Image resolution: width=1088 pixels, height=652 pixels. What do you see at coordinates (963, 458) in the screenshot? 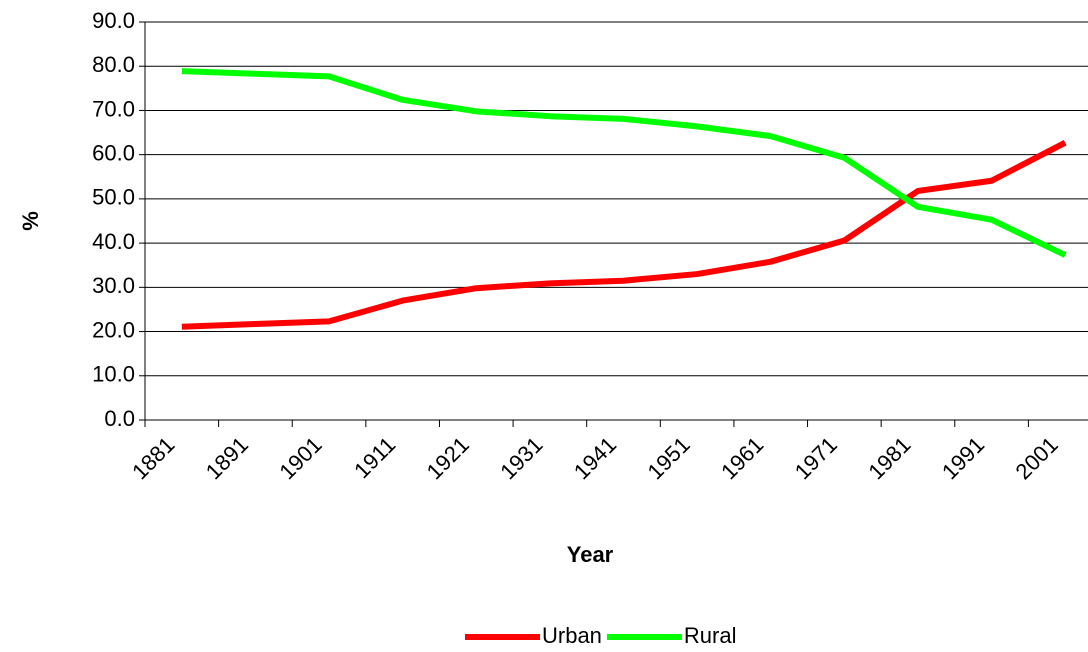
I see `x-tick-label: 1991` at bounding box center [963, 458].